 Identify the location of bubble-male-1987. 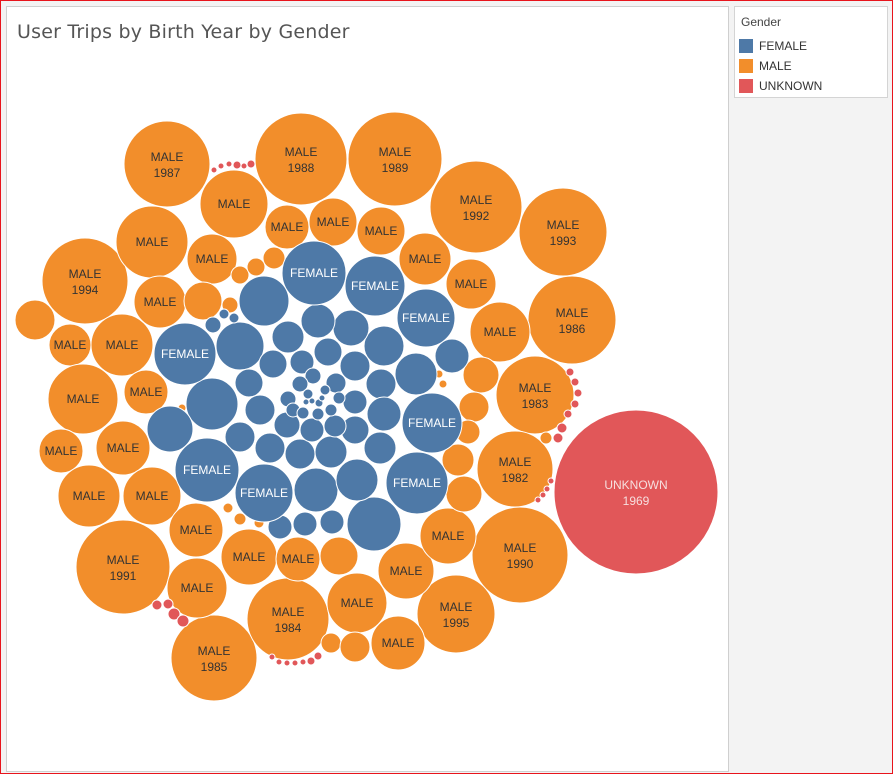
(167, 164).